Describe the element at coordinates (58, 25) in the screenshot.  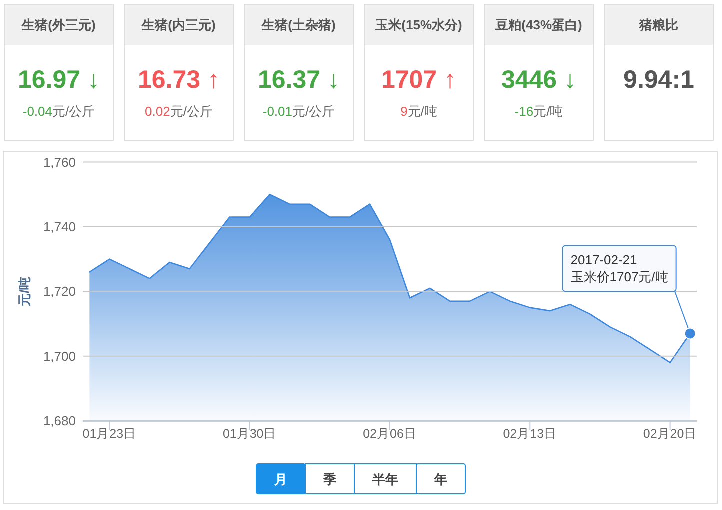
I see `text: 生猪(外三元)` at that location.